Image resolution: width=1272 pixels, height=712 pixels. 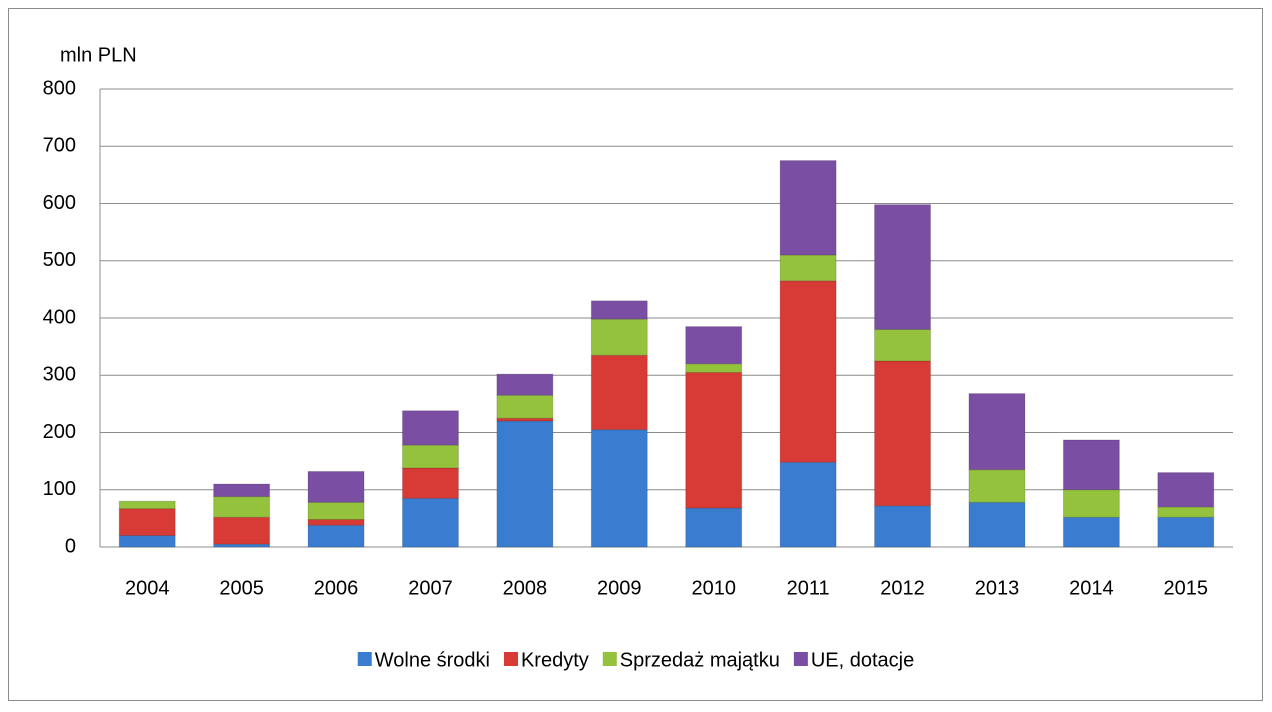 I want to click on x-tick-label: 2007, so click(x=430, y=588).